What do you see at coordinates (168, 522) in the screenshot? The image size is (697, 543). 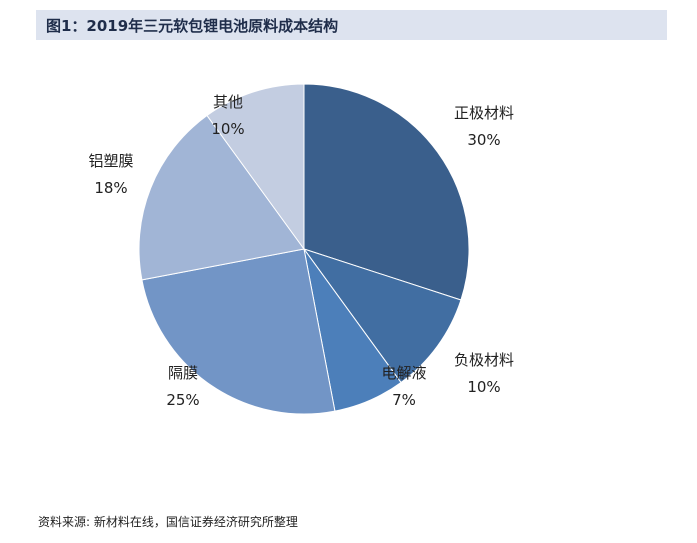 I see `source-note: 资料来源: 新材料在线，国信证券经济研究所整理` at bounding box center [168, 522].